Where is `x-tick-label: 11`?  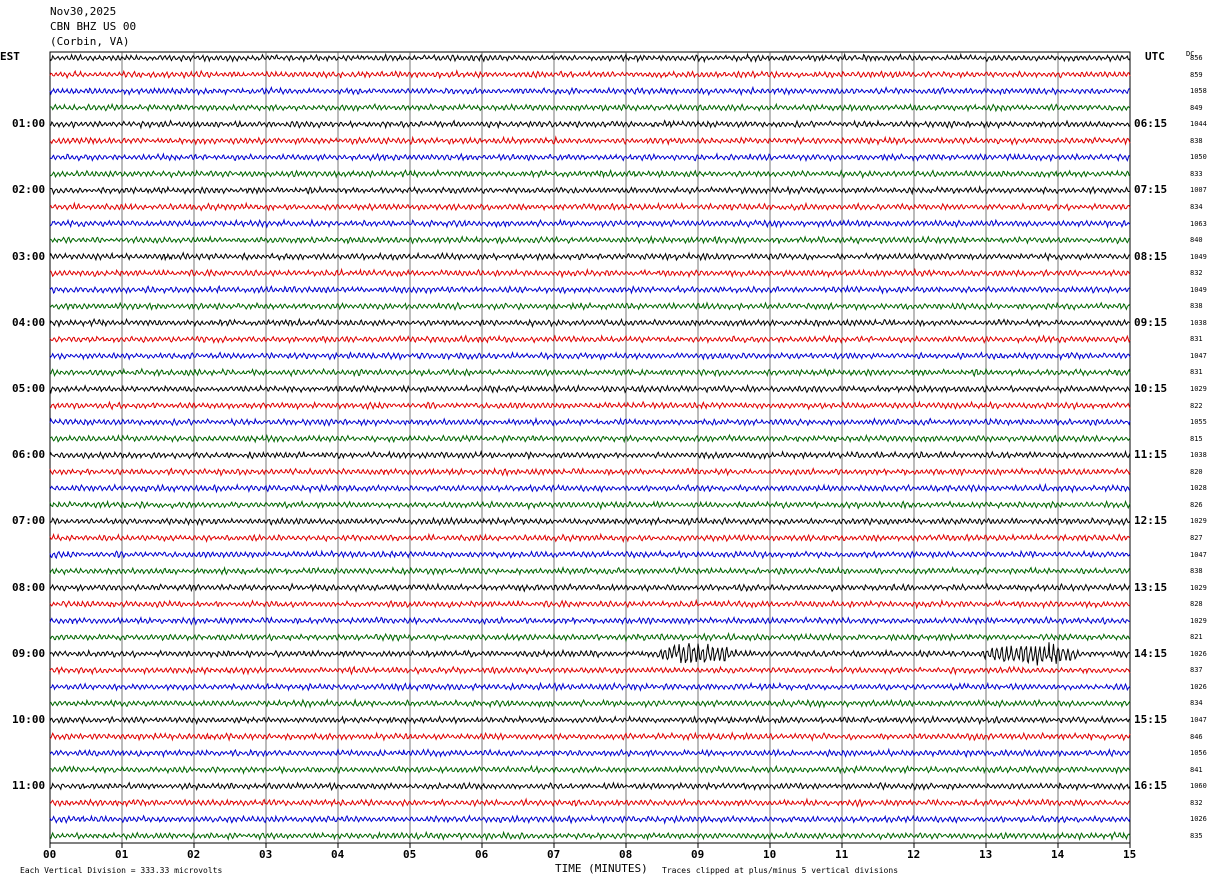 x-tick-label: 11 is located at coordinates (842, 854).